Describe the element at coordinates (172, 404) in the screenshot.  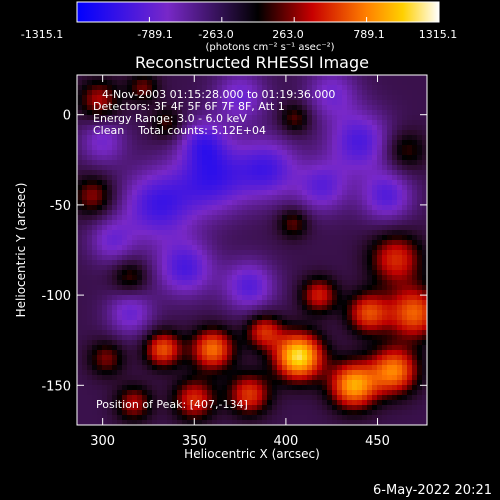
I see `annotation-peak: Position of Peak: [407,-134]` at that location.